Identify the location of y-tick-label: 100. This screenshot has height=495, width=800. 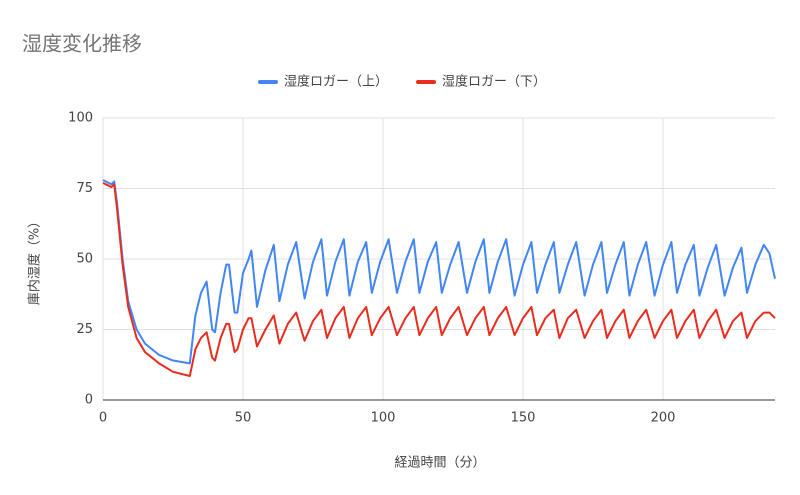
(80, 118).